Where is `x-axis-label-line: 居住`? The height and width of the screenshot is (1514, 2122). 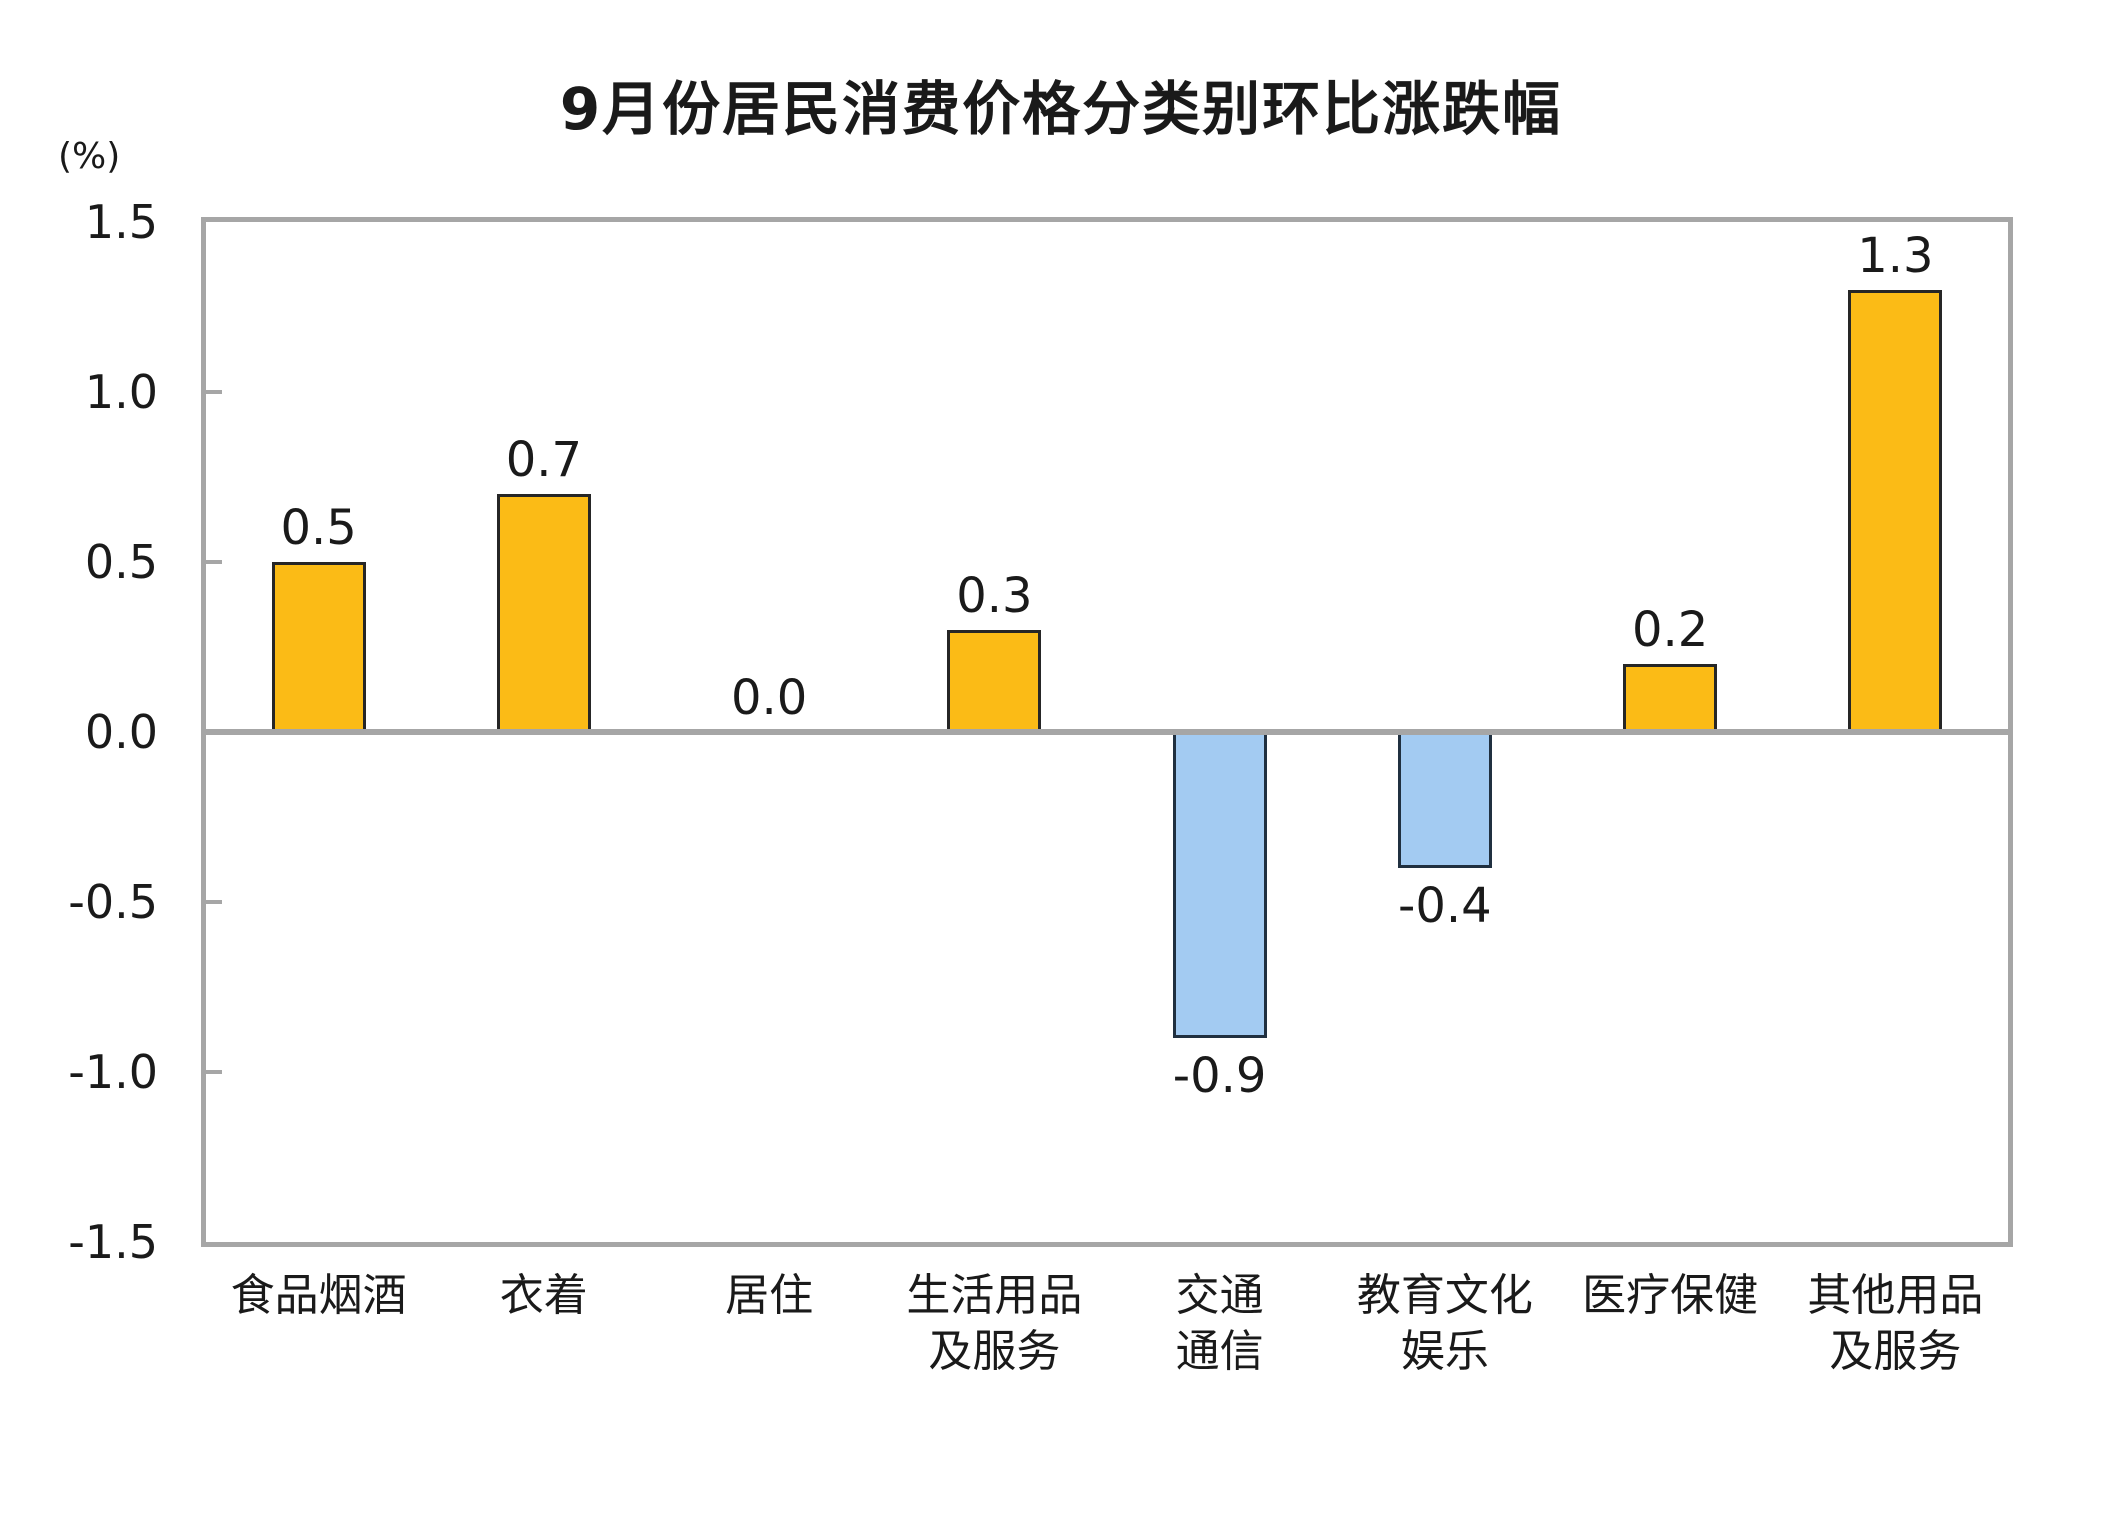
x-axis-label-line: 居住 is located at coordinates (769, 1295).